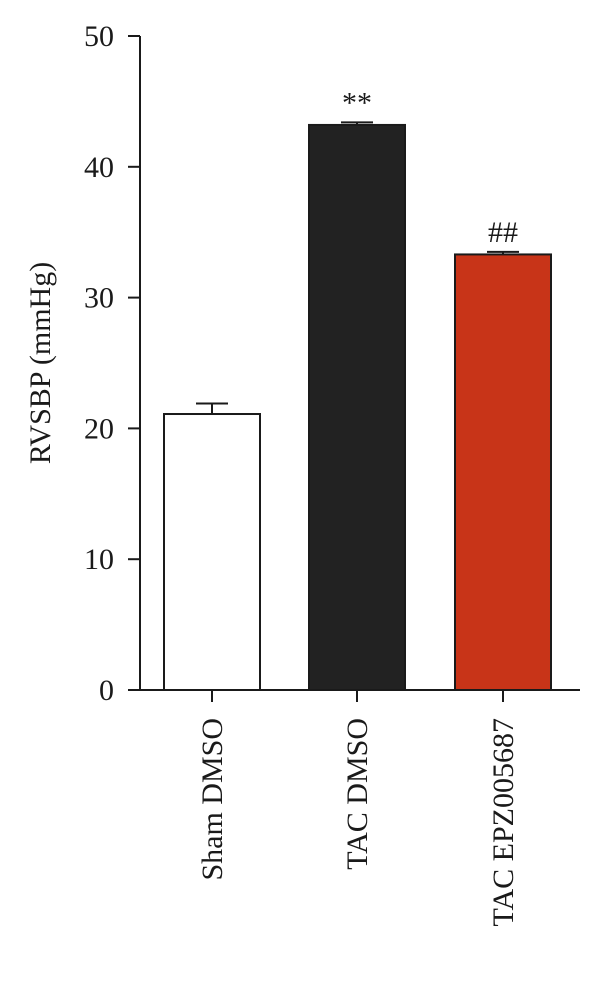  I want to click on significance-label-3: ##, so click(503, 232).